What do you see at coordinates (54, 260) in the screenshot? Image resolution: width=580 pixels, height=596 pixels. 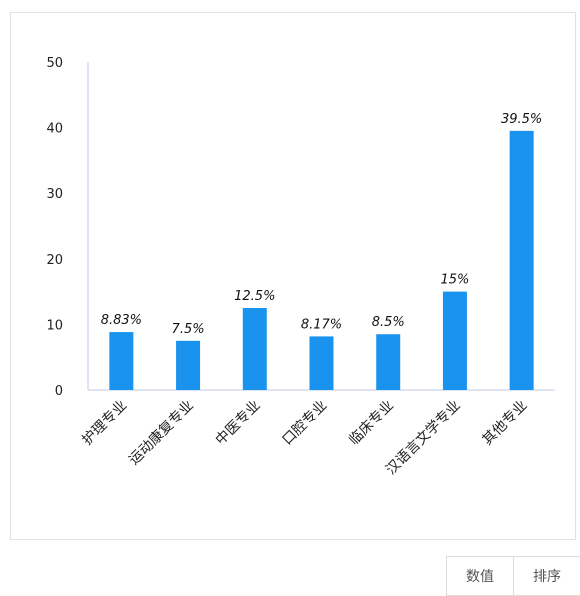 I see `y-tick-label: 20` at bounding box center [54, 260].